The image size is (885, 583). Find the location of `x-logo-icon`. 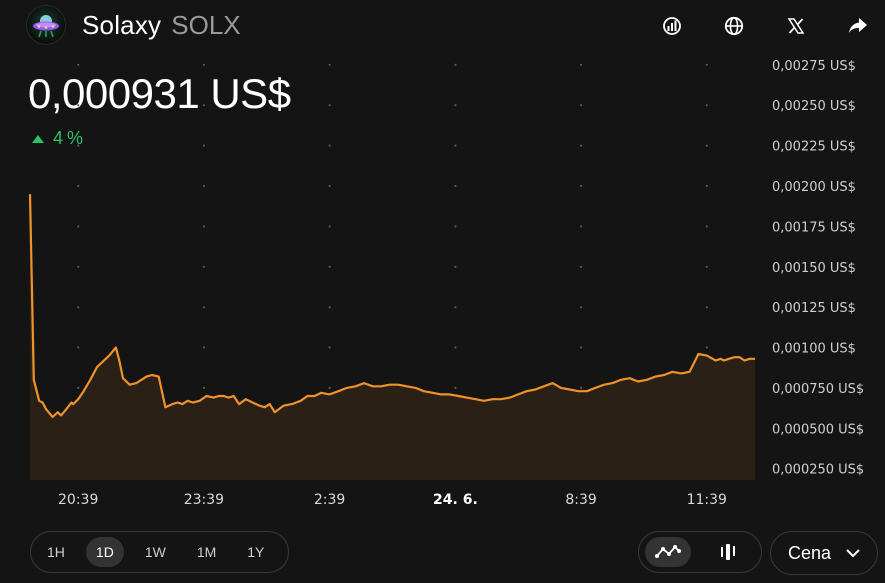

x-logo-icon is located at coordinates (796, 26).